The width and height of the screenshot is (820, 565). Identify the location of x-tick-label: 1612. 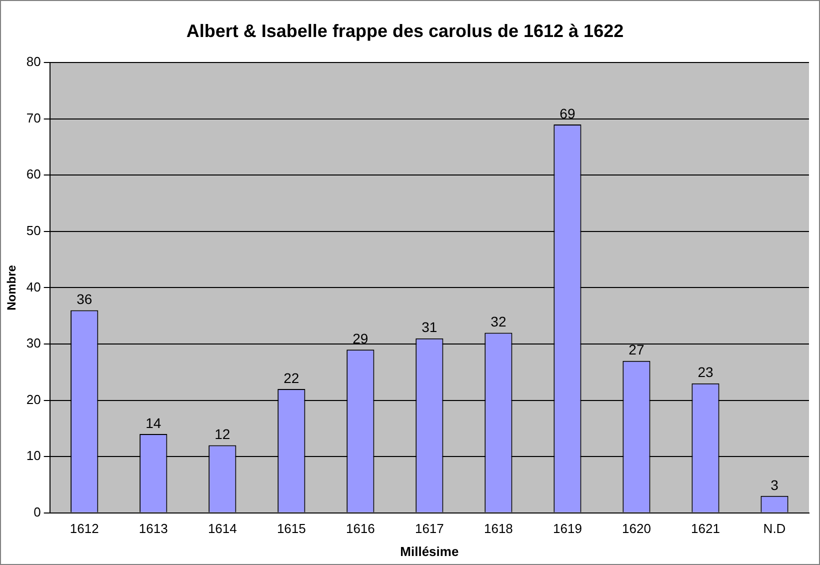
(84, 528).